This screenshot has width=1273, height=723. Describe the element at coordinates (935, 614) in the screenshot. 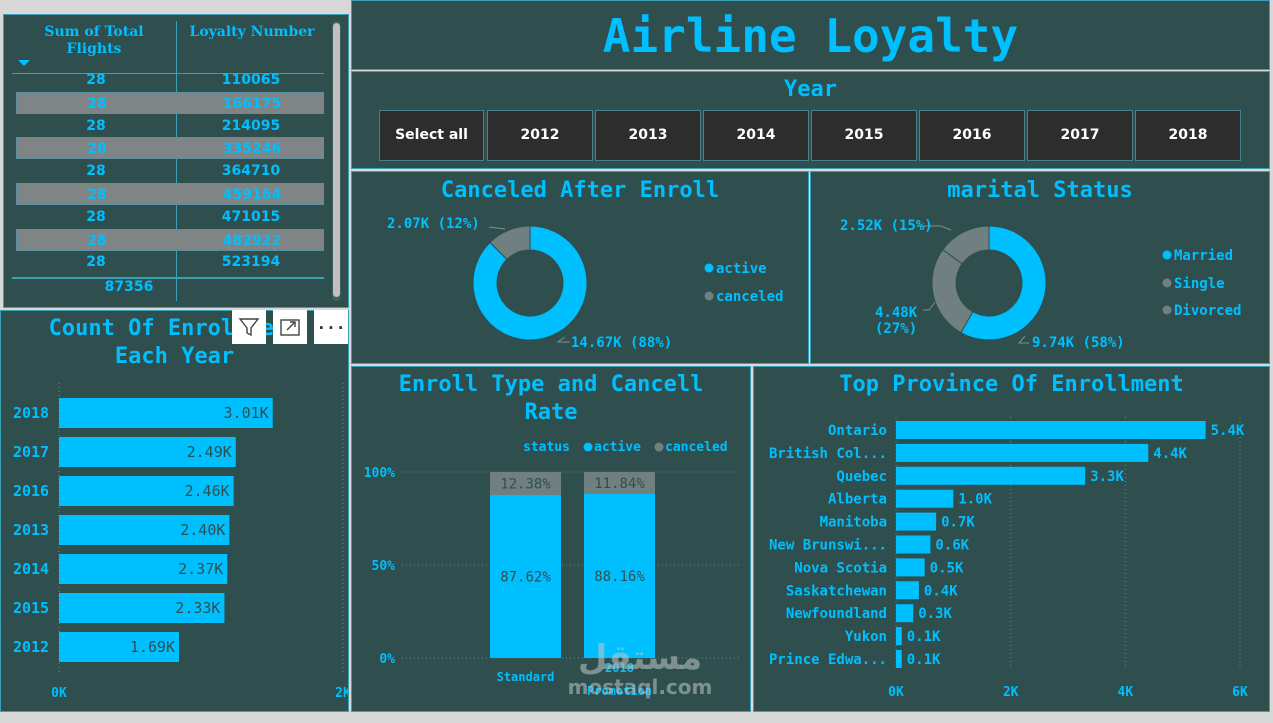

I see `data-label: 0.3K` at that location.